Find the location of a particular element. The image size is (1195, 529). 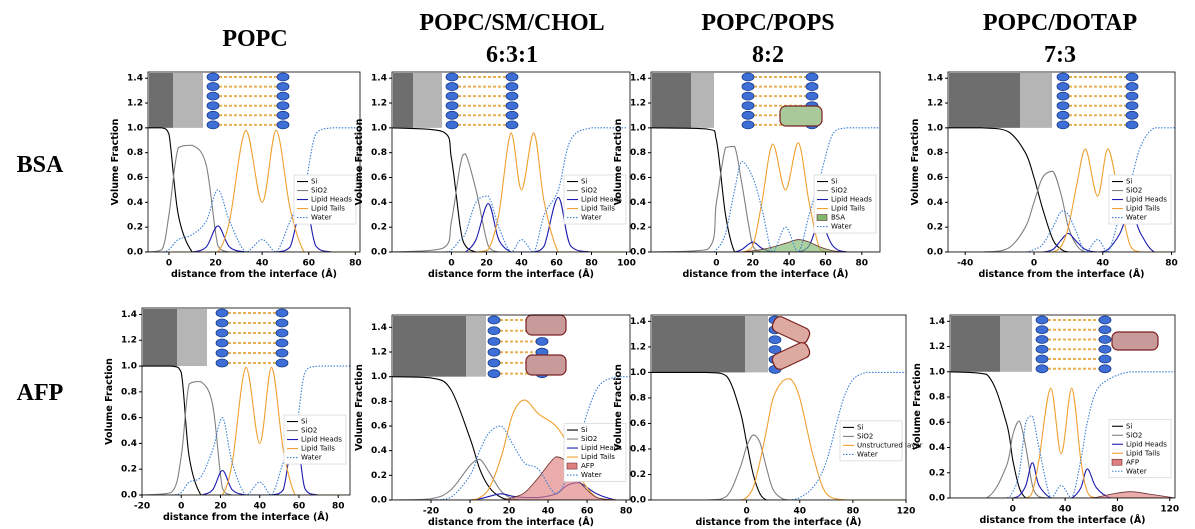

column-title: 8:2 is located at coordinates (768, 55).